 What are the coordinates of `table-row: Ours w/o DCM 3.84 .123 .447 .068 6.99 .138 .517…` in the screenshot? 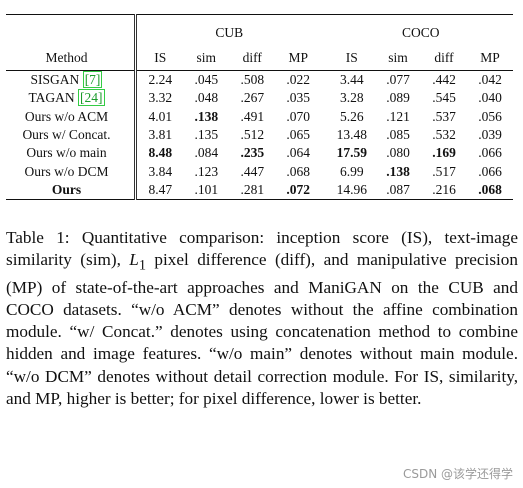 It's located at (259, 171).